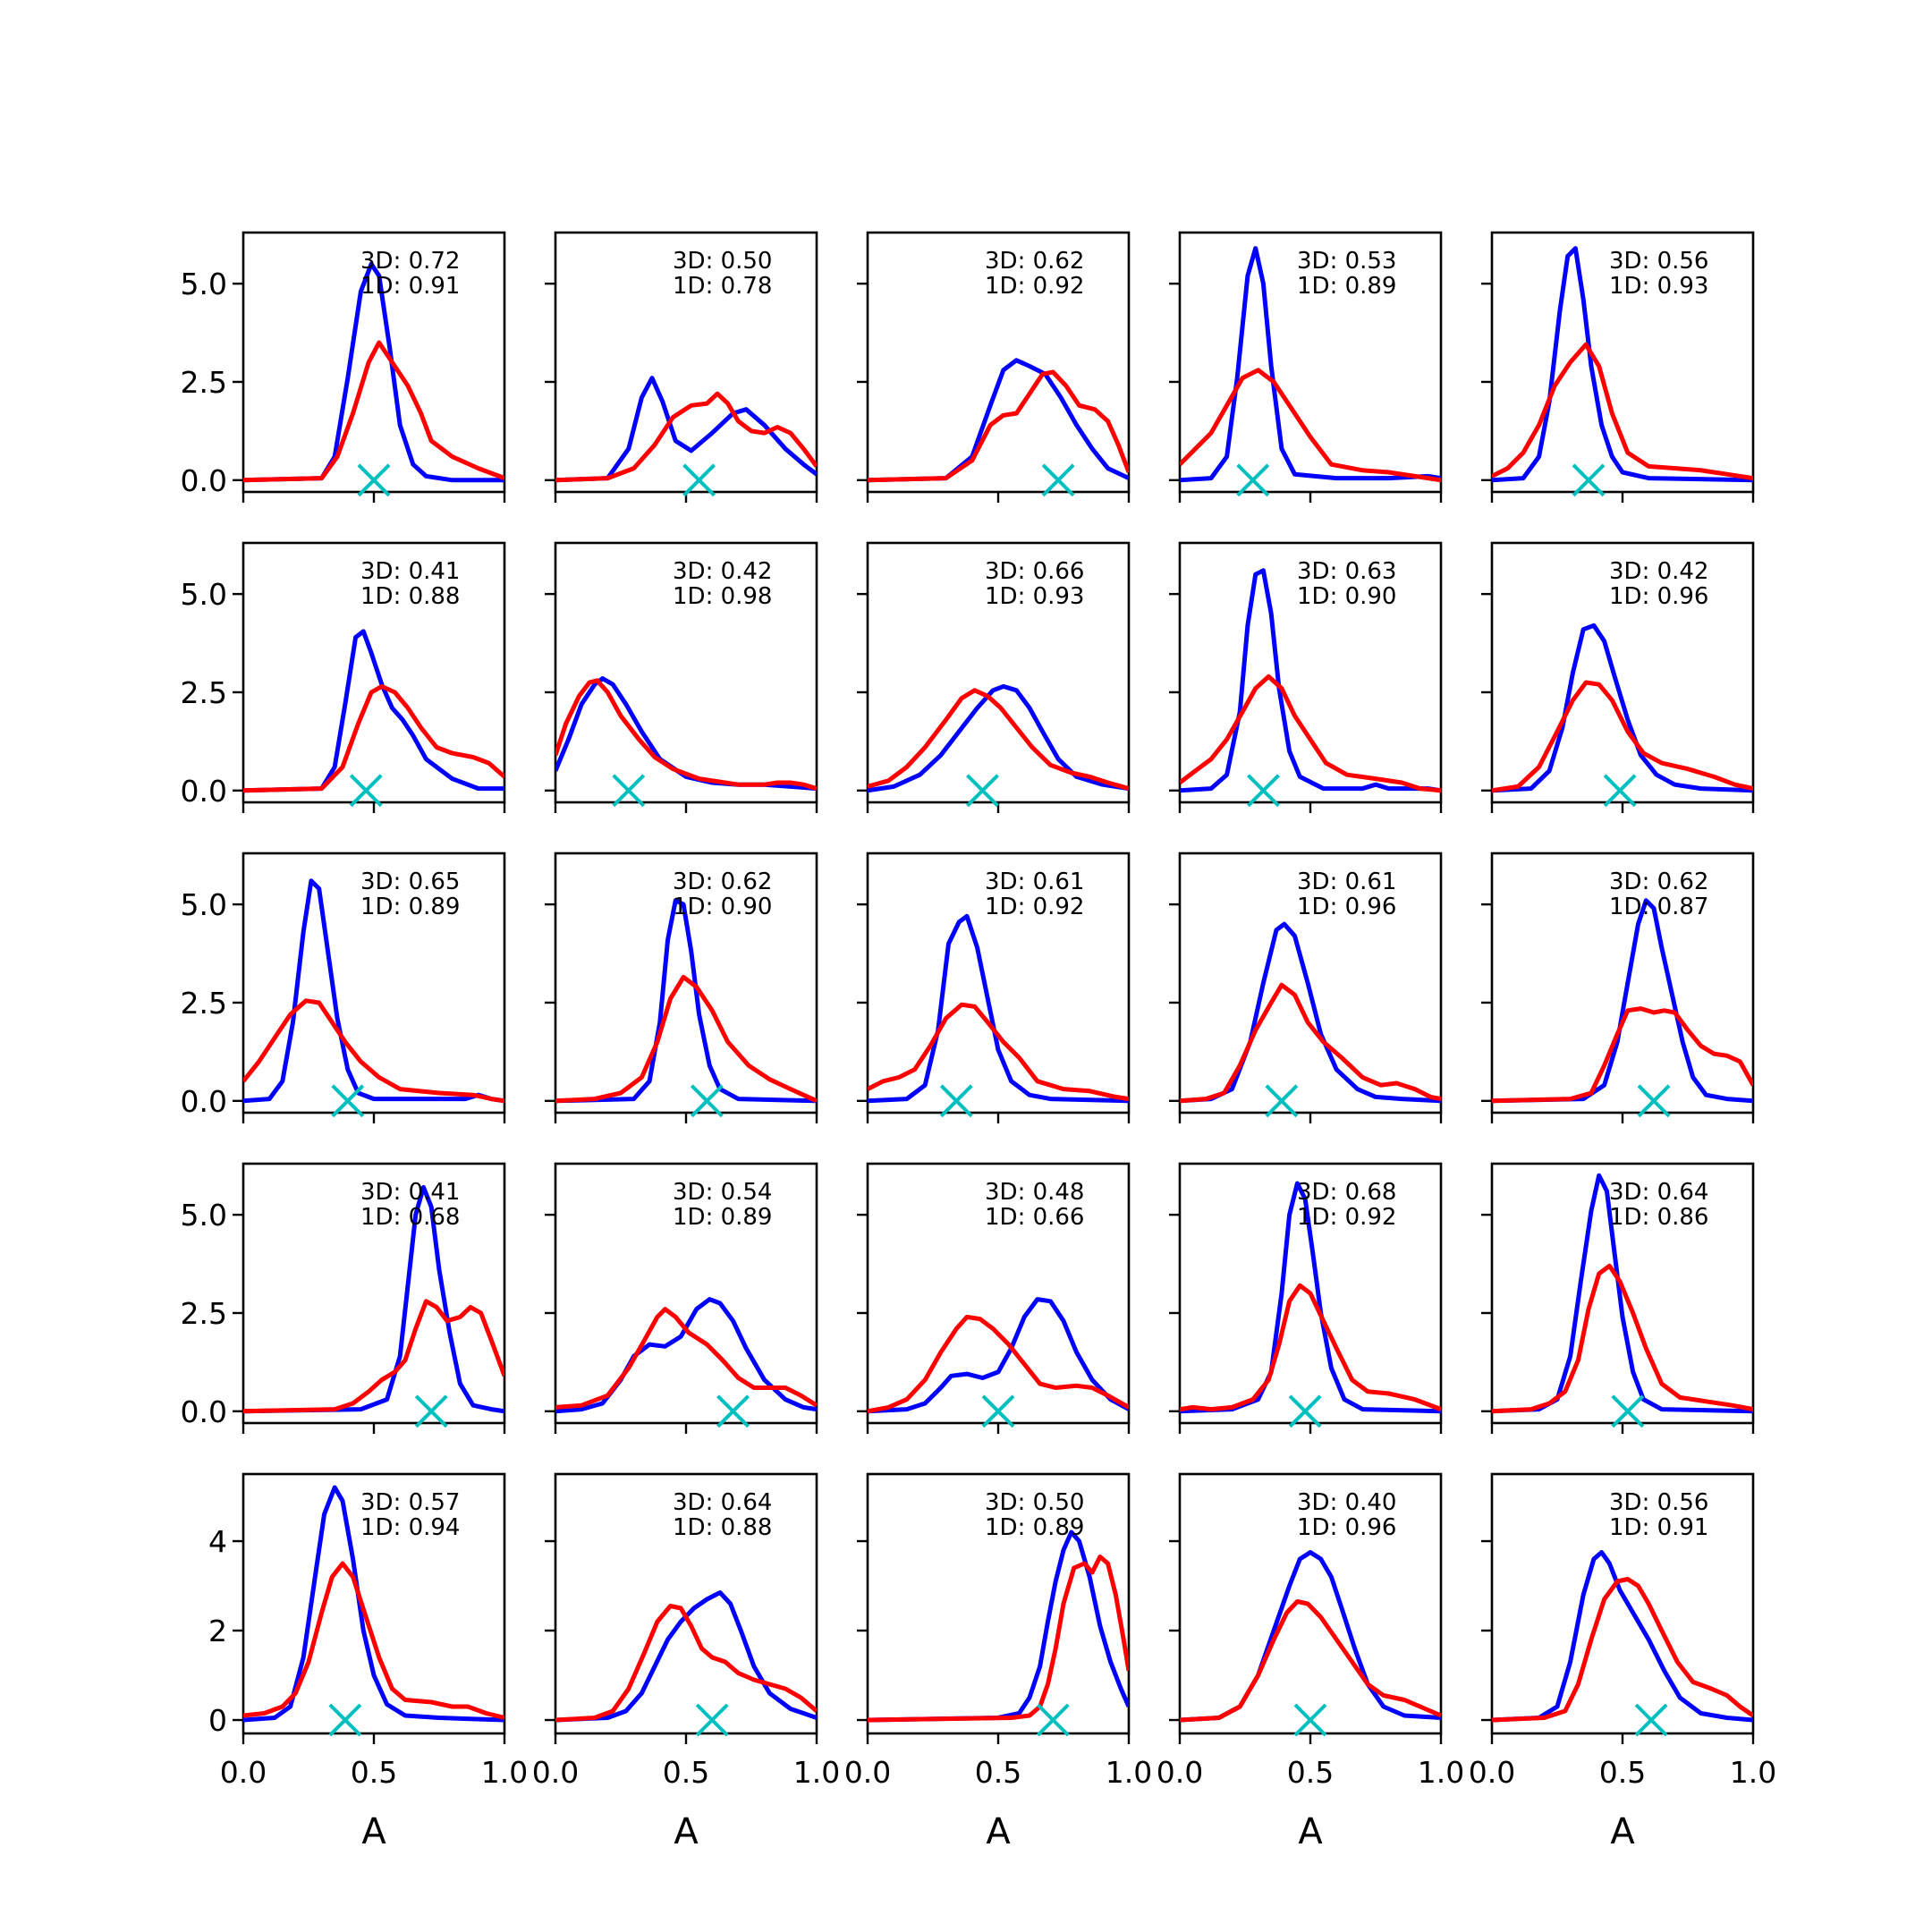 The image size is (1932, 1932). What do you see at coordinates (410, 286) in the screenshot?
I see `annotation-1d: 1D: 0.91` at bounding box center [410, 286].